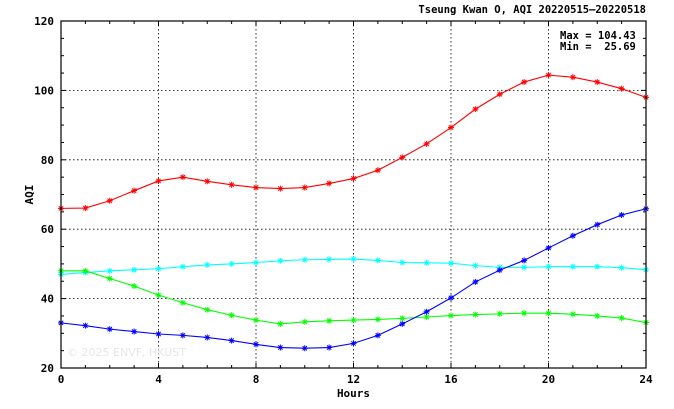 Image resolution: width=674 pixels, height=409 pixels. I want to click on y-tick-label: 60, so click(47, 229).